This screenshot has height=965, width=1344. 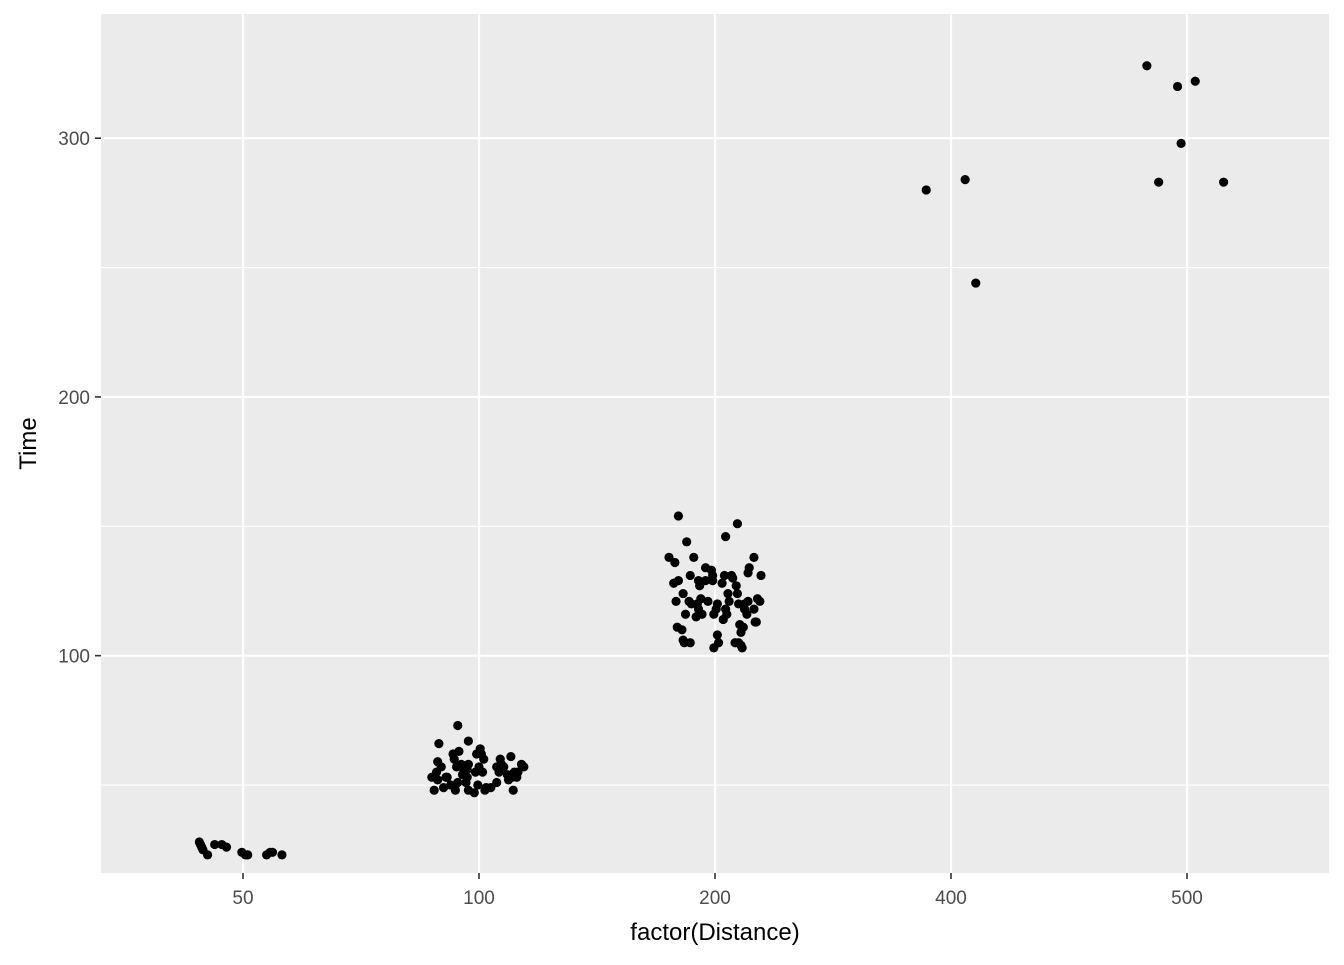 What do you see at coordinates (479, 898) in the screenshot?
I see `x-tick-label: 100` at bounding box center [479, 898].